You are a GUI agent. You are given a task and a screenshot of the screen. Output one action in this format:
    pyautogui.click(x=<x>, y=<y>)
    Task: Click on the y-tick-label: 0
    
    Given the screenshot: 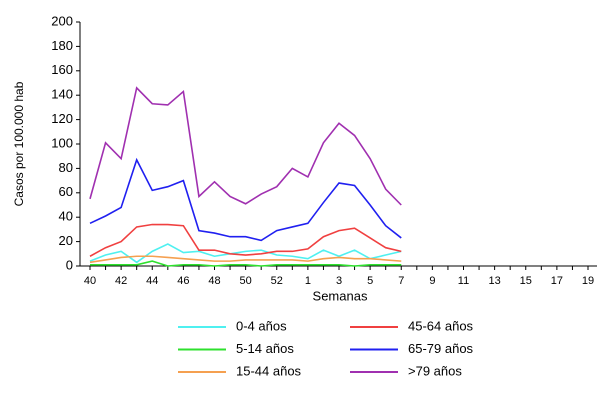 What is the action you would take?
    pyautogui.click(x=69, y=264)
    